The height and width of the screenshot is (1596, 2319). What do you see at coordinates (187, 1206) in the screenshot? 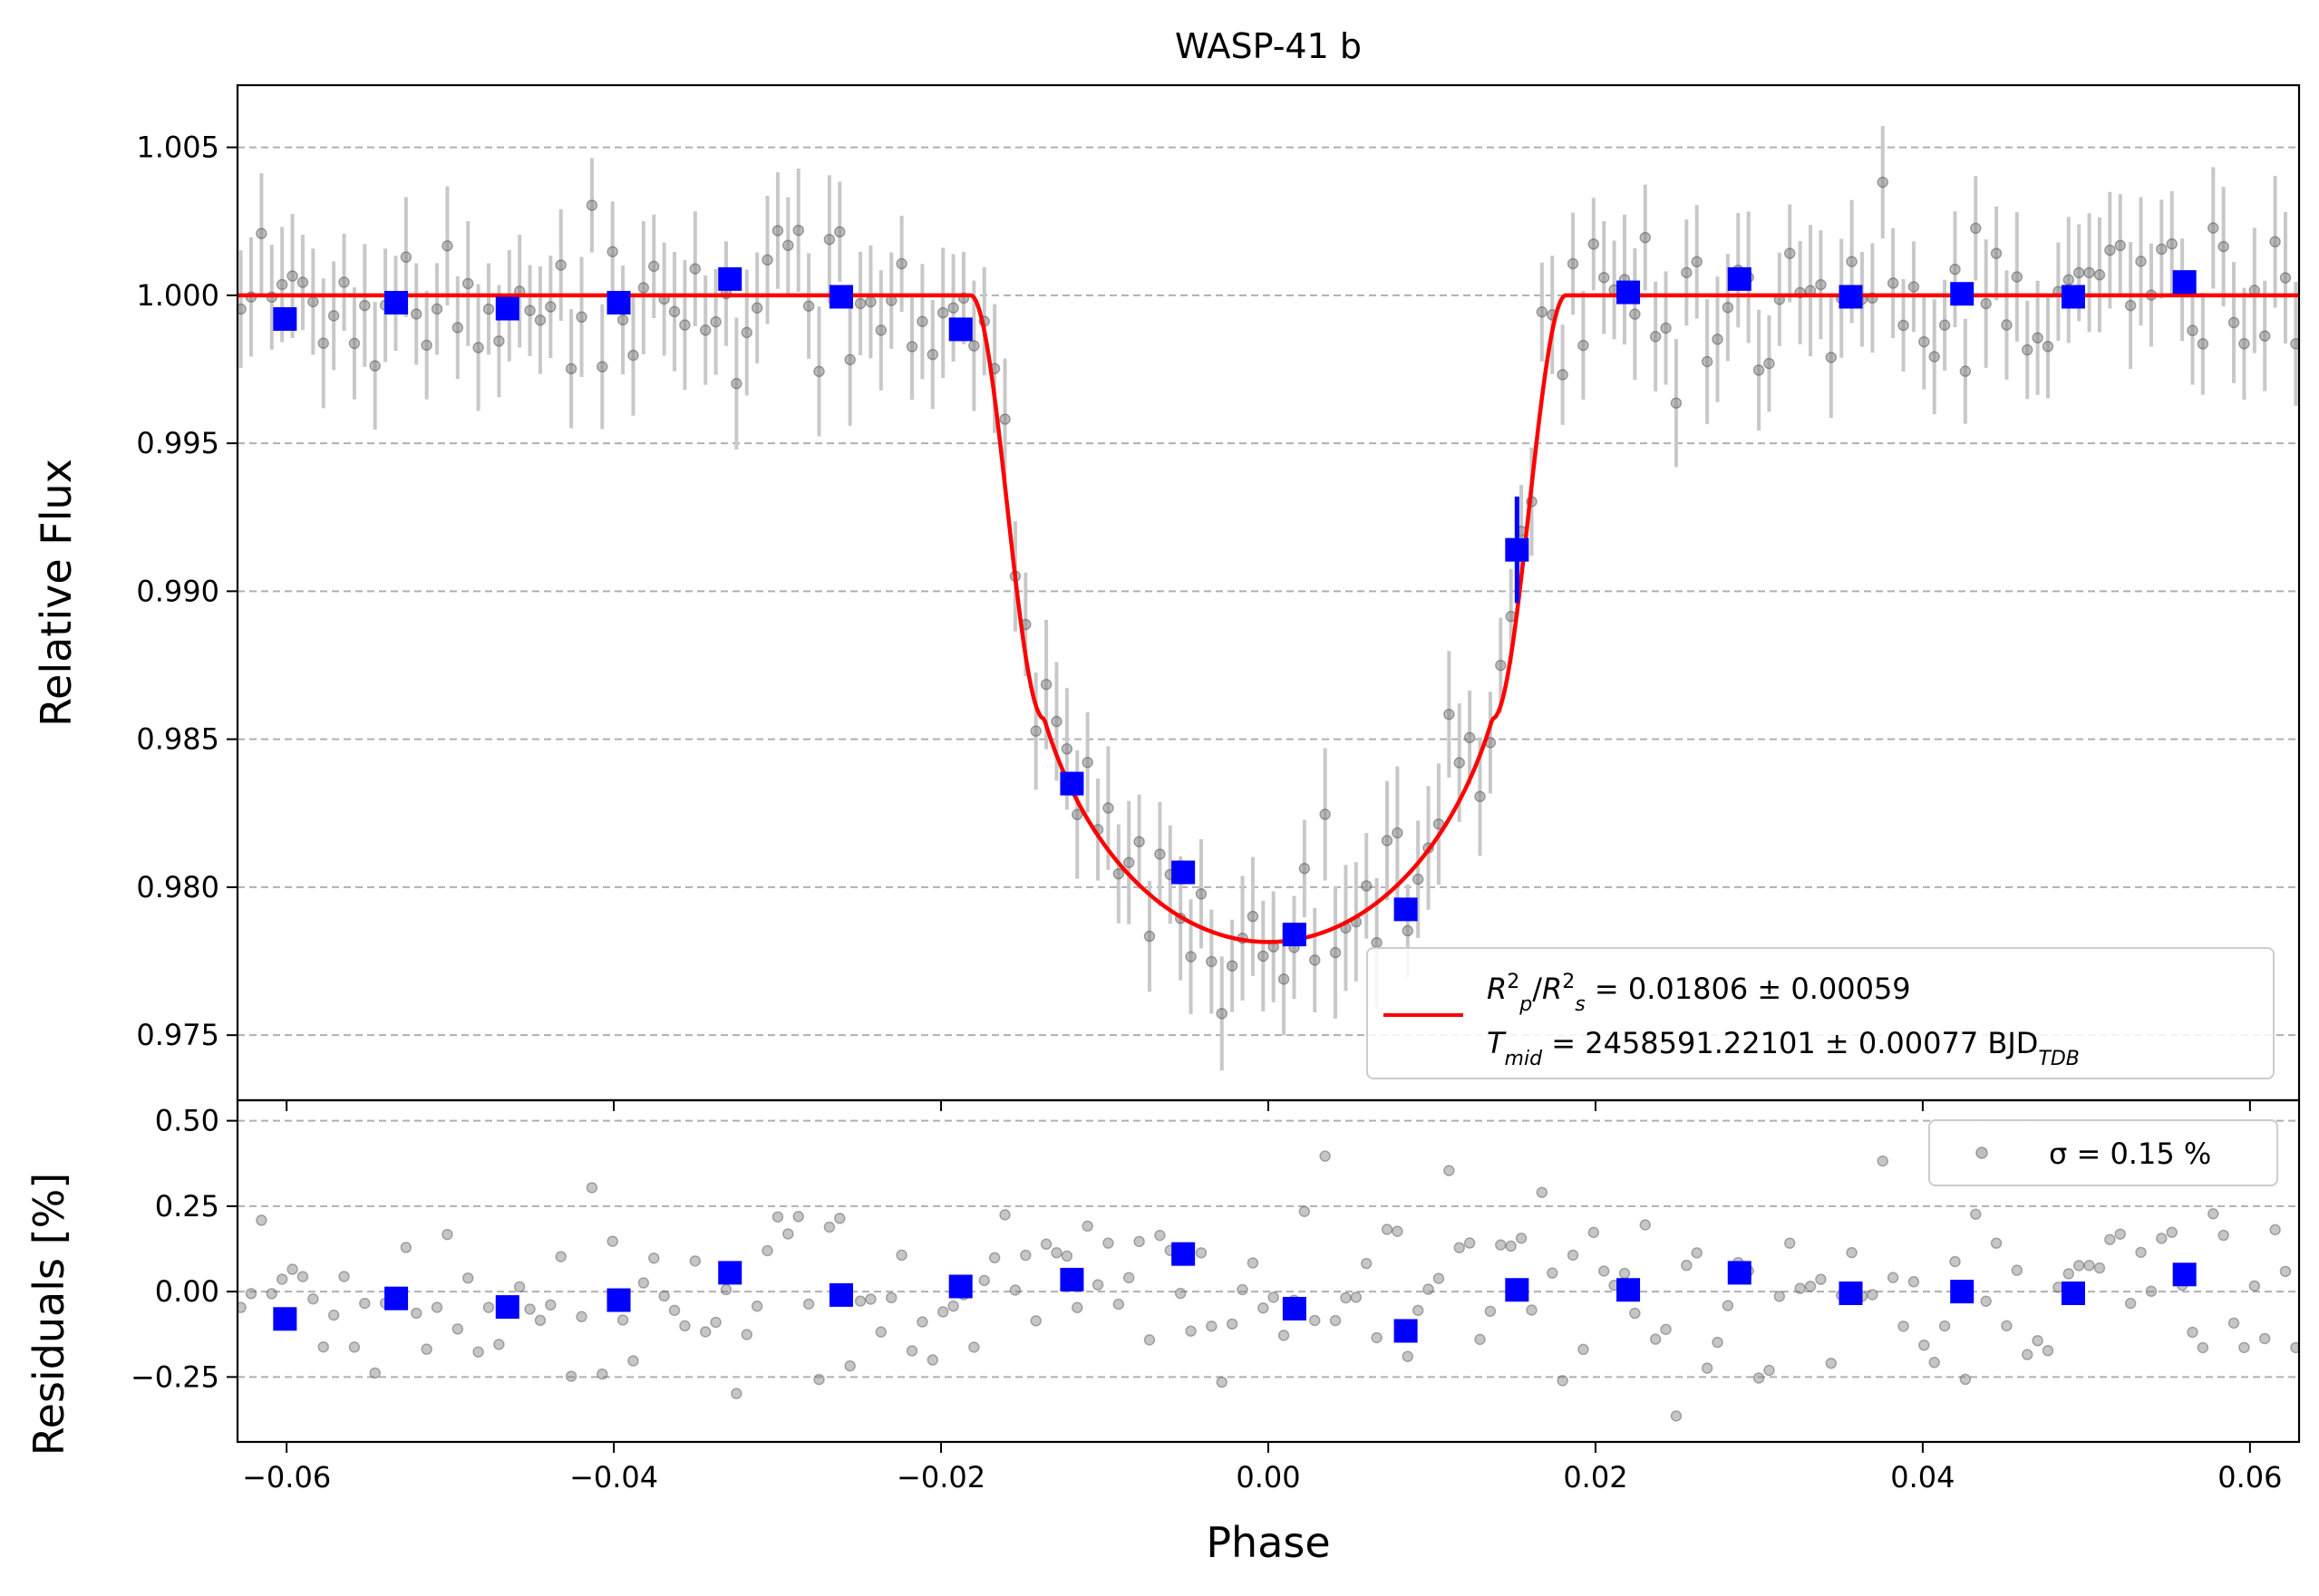
I see `residual-y-tick-label: 0.25` at bounding box center [187, 1206].